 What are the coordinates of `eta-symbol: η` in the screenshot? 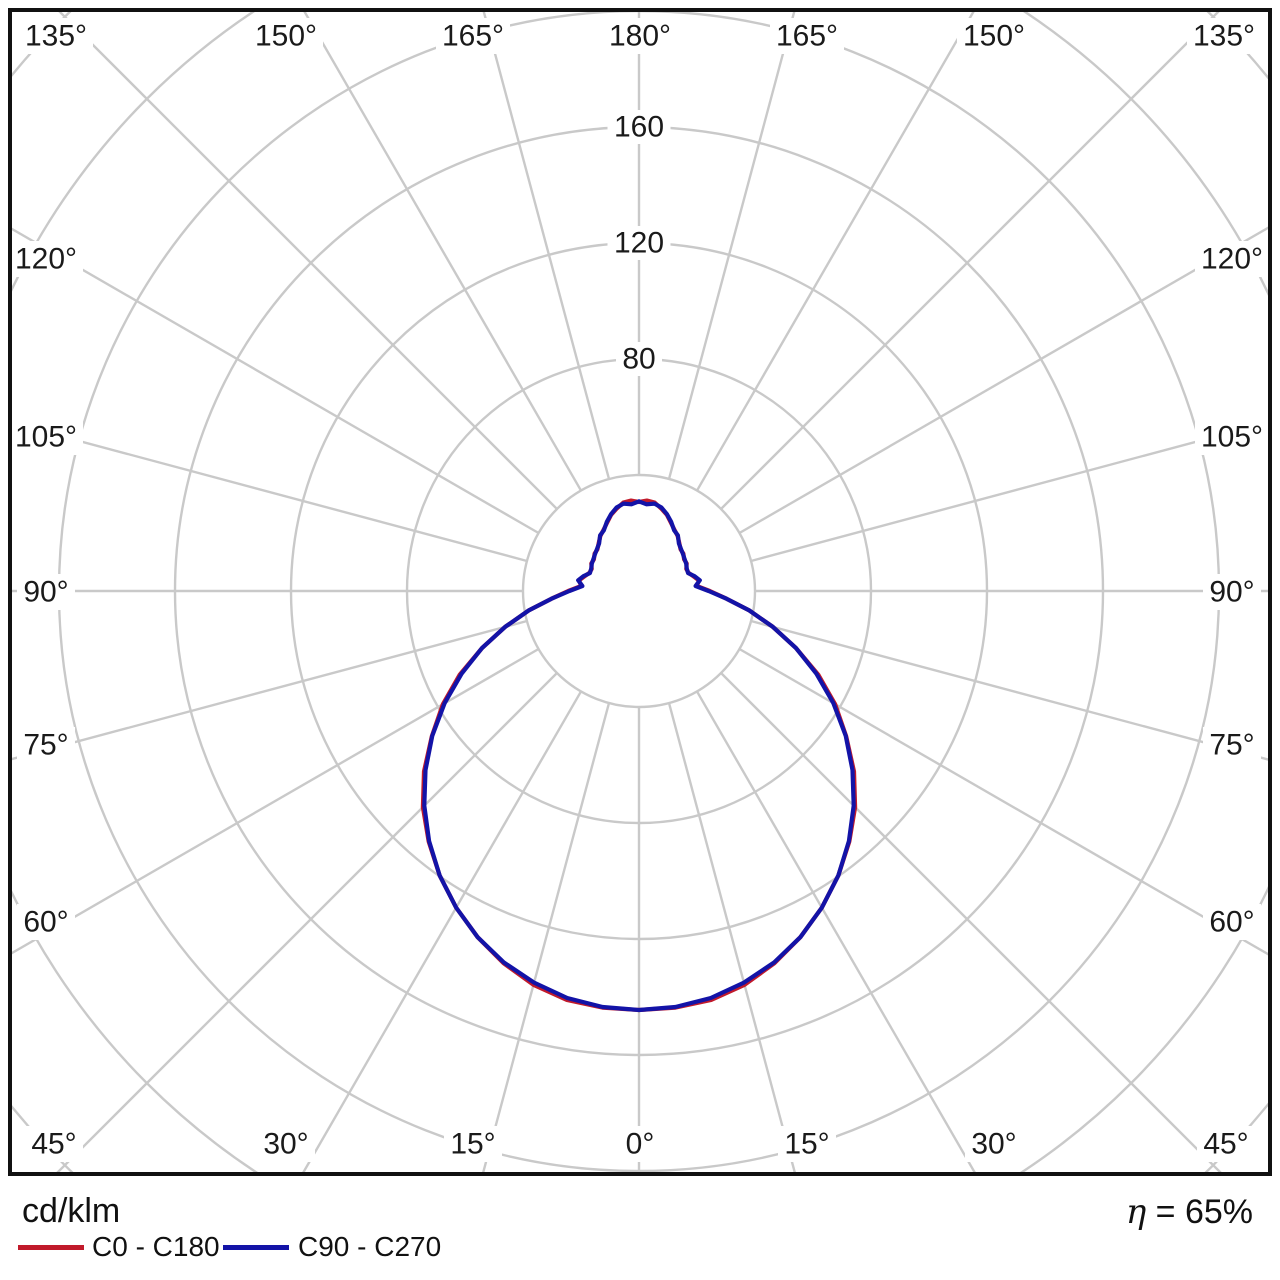 It's located at (1136, 1212).